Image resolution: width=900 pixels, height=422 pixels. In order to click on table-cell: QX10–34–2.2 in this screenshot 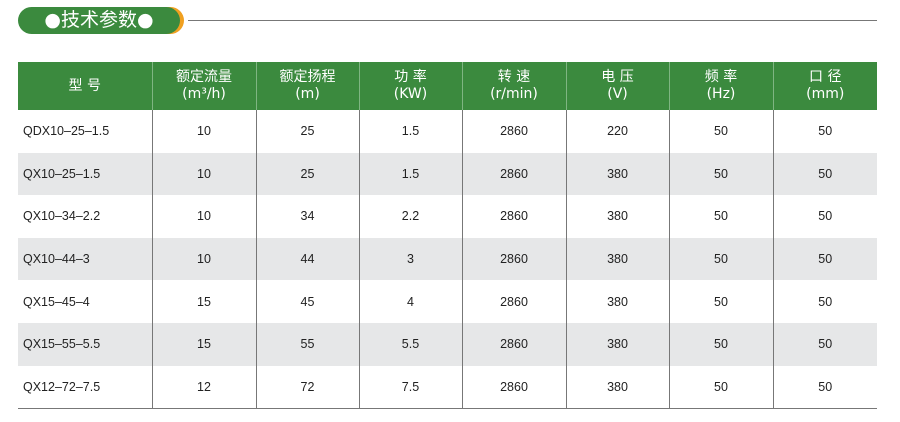, I will do `click(62, 216)`.